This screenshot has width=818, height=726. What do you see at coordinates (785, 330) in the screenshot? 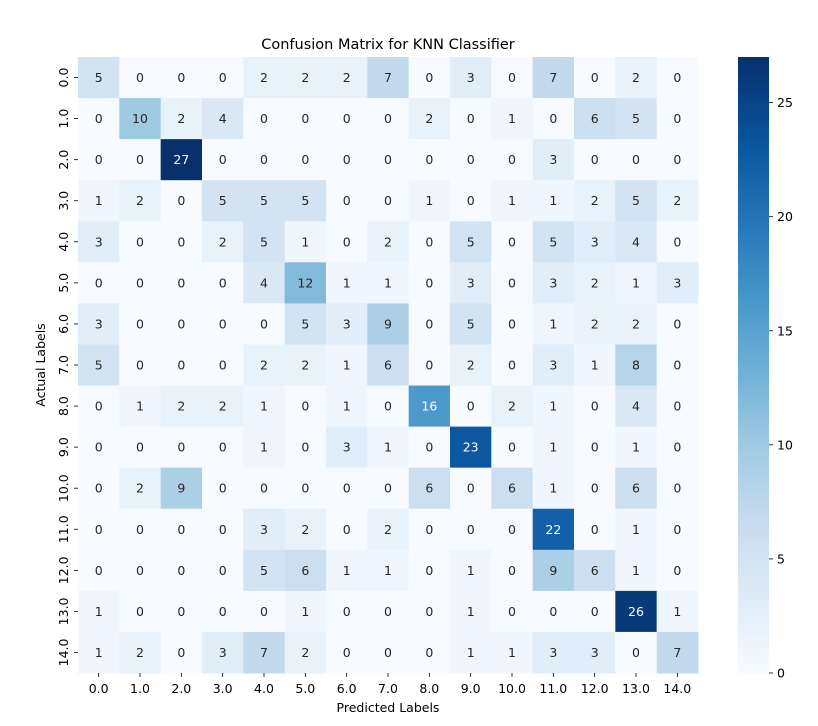
I see `colorbar-tick-label: 15` at bounding box center [785, 330].